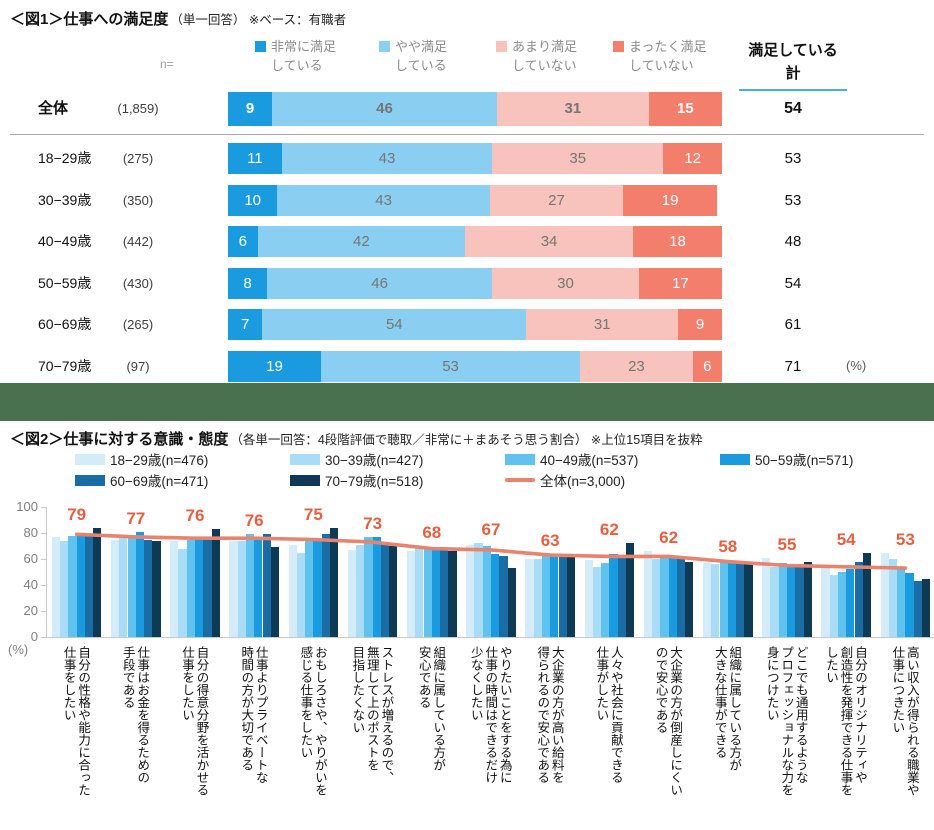 The width and height of the screenshot is (934, 830). I want to click on category-label: やりたいことをする為に 仕事の時間はできるだけ 少なくしたい, so click(489, 738).